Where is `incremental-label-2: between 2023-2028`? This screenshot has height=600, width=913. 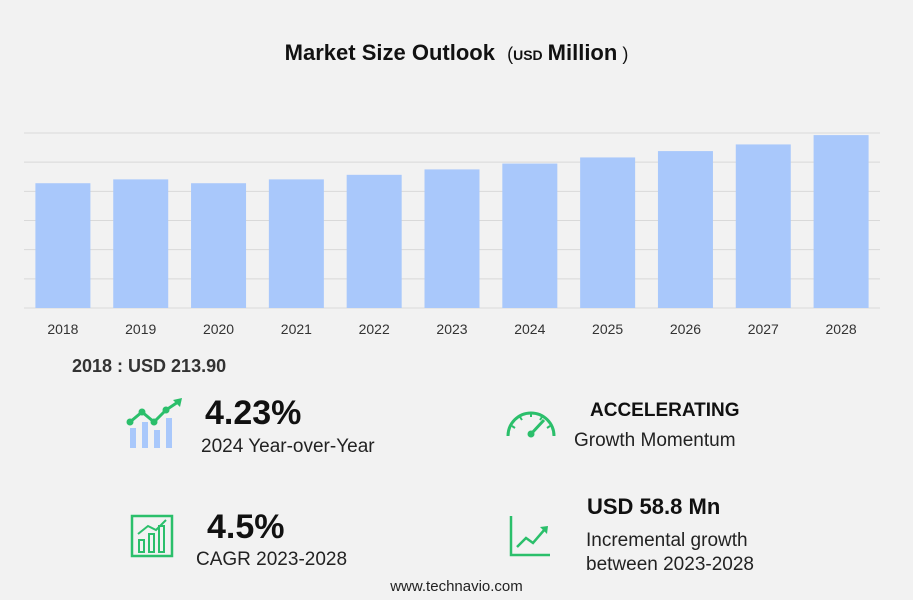 incremental-label-2: between 2023-2028 is located at coordinates (670, 564).